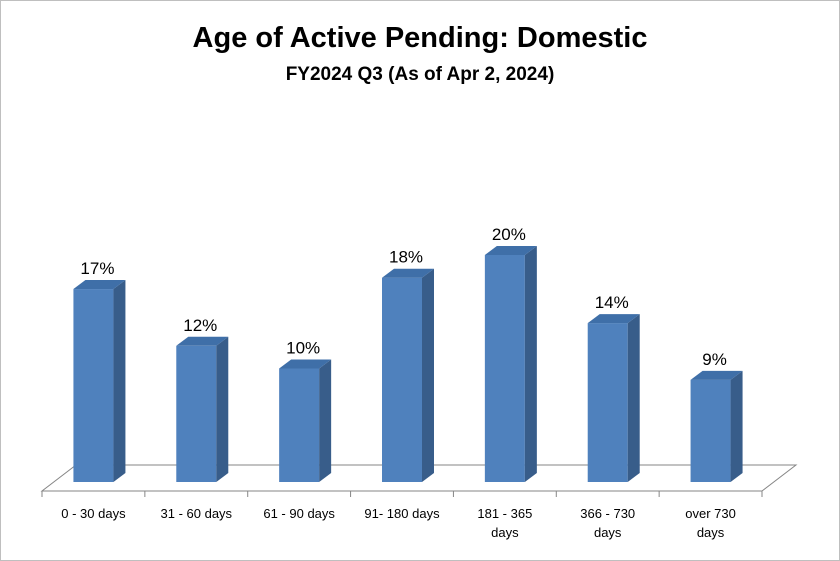 Image resolution: width=840 pixels, height=561 pixels. Describe the element at coordinates (197, 513) in the screenshot. I see `x-tick-label: 31 - 60 days` at that location.